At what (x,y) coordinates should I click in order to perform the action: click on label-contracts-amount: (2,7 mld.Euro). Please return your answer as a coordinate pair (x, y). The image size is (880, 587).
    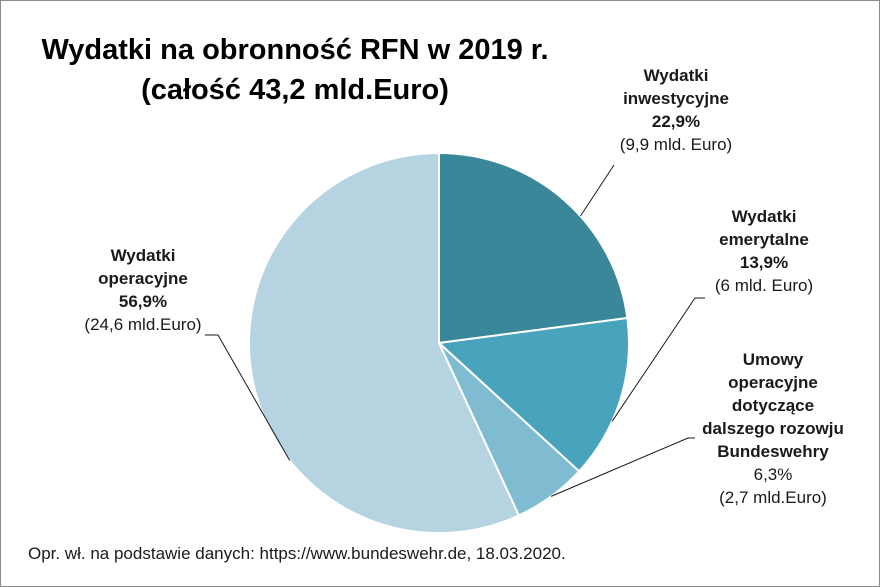
    Looking at the image, I should click on (773, 497).